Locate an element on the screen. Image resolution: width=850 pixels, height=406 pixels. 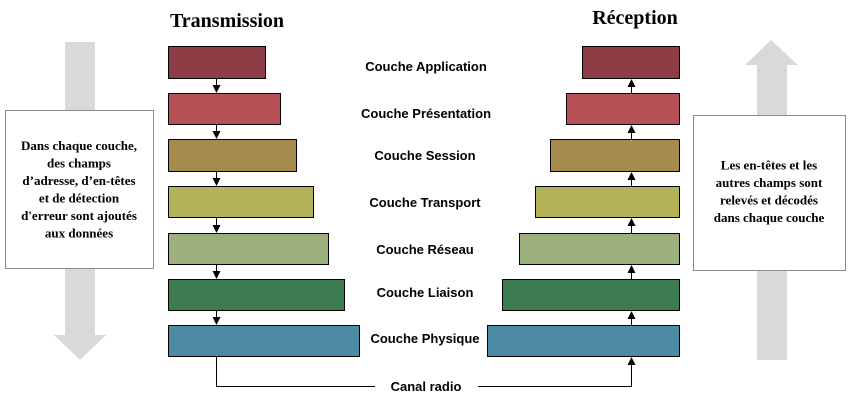
right-note-line: relevés et décodés is located at coordinates (769, 200).